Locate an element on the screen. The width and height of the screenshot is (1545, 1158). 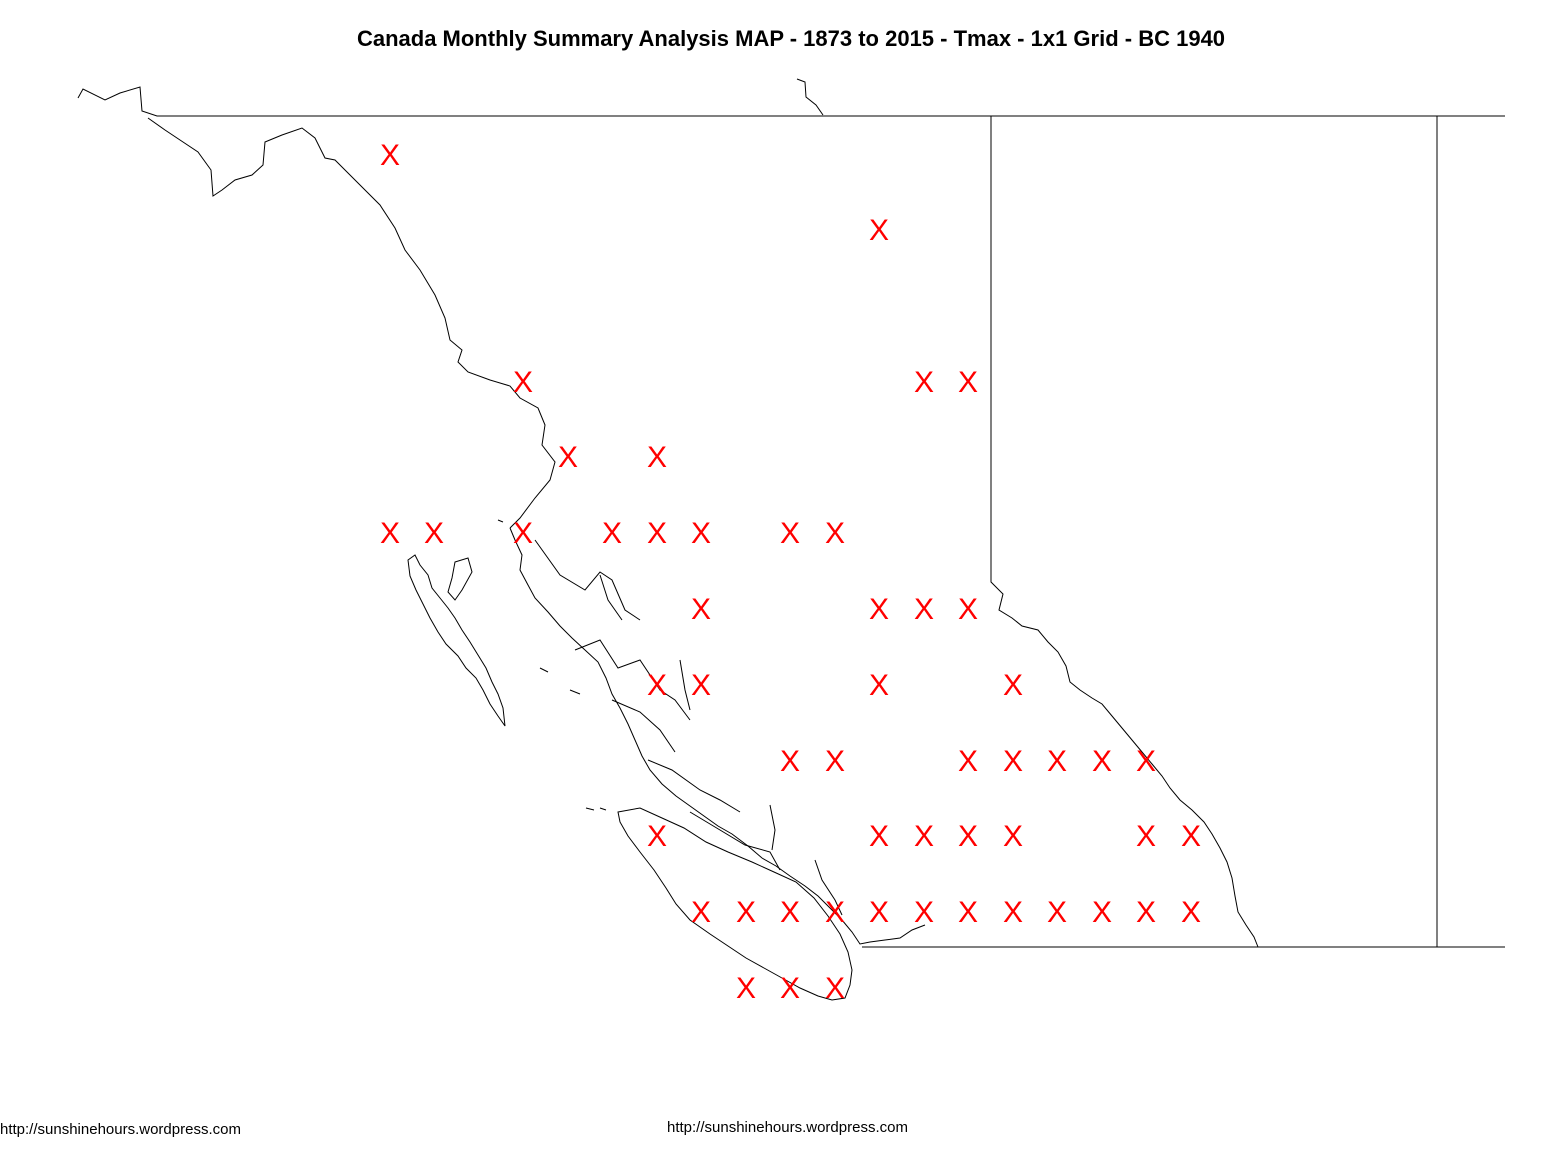
mainland-coast is located at coordinates (717, 736).